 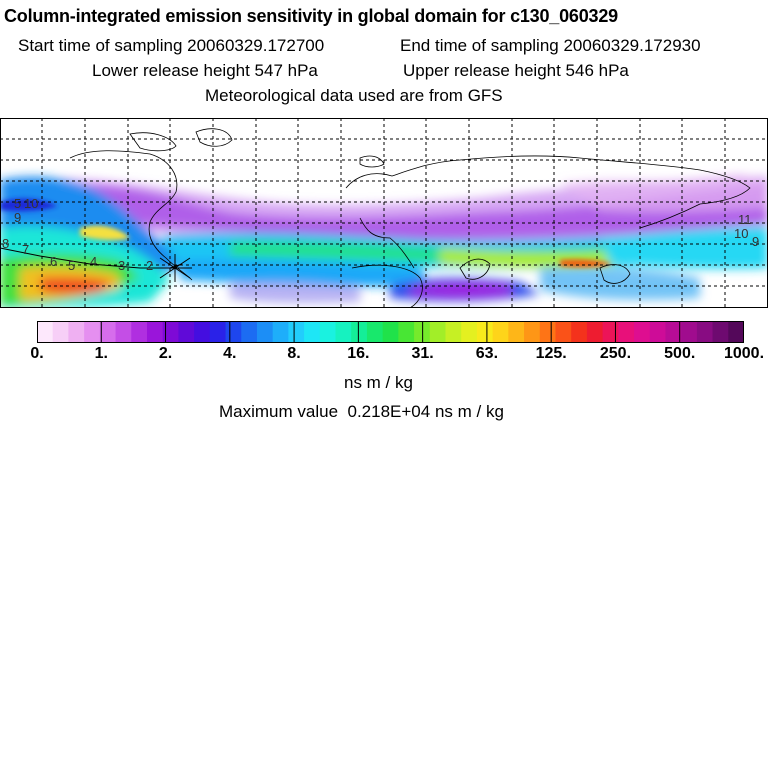 What do you see at coordinates (230, 353) in the screenshot?
I see `colorbar-tick-label: 4.` at bounding box center [230, 353].